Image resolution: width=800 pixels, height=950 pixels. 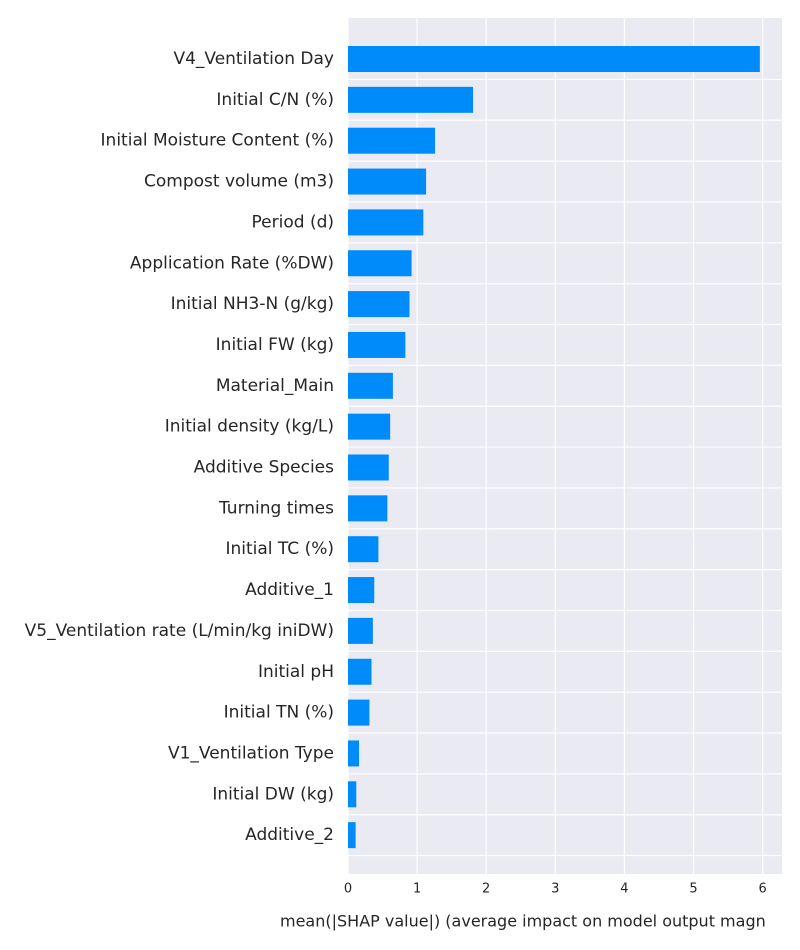 What do you see at coordinates (293, 222) in the screenshot?
I see `category-label: Period (d)` at bounding box center [293, 222].